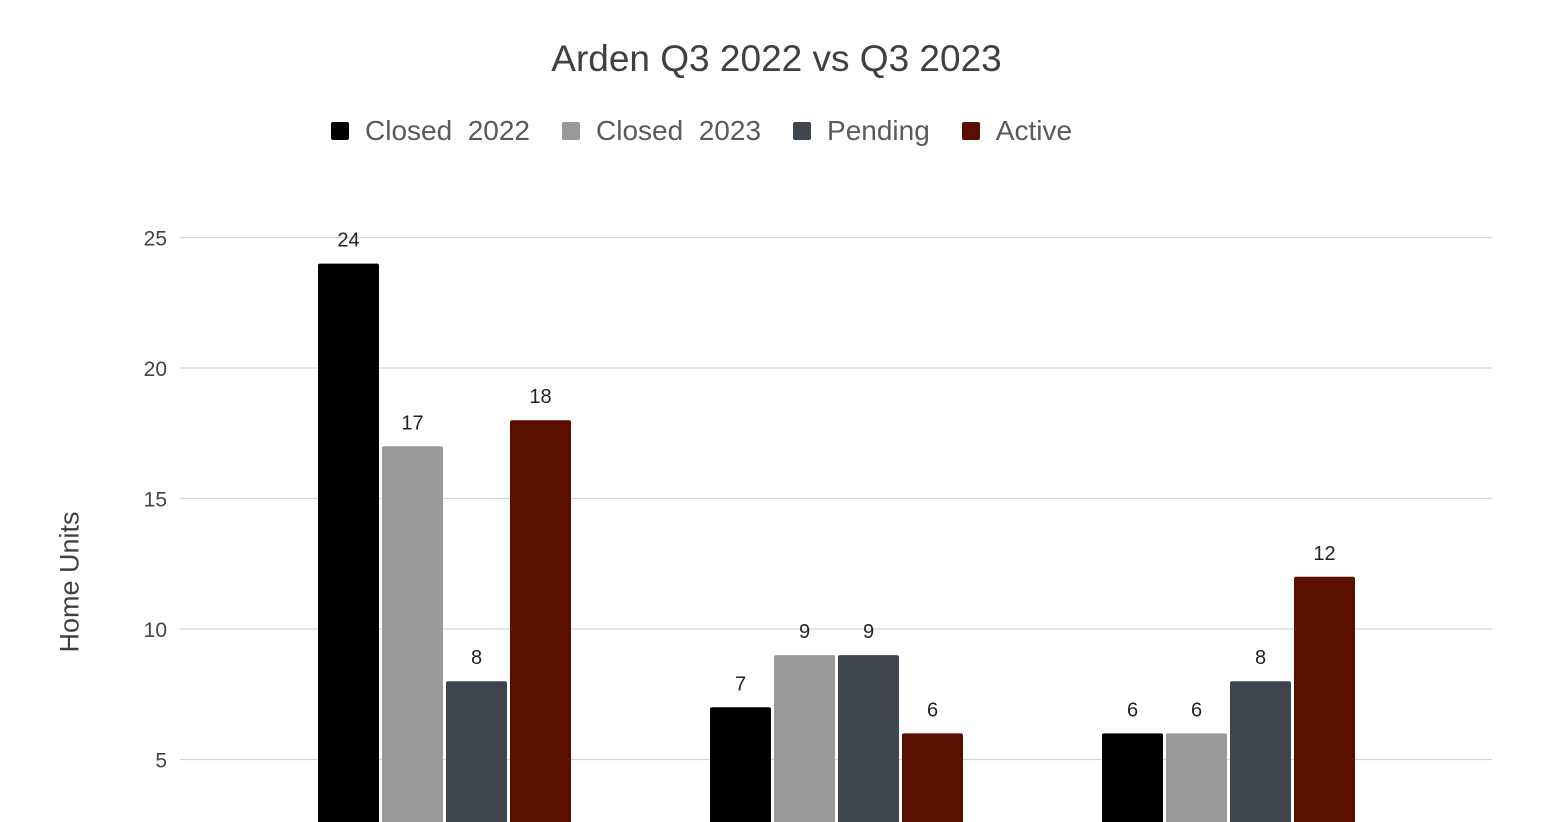 The image size is (1545, 822). Describe the element at coordinates (412, 423) in the screenshot. I see `data-label: 17` at that location.